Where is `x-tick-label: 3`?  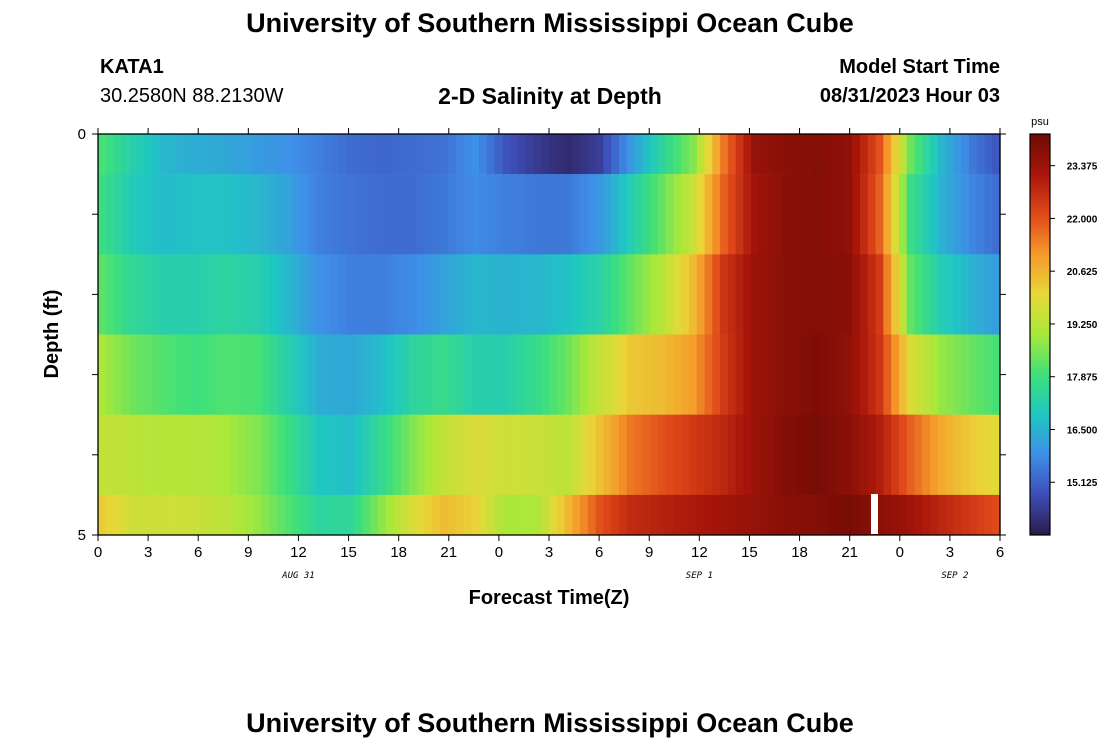
x-tick-label: 3 is located at coordinates (148, 552).